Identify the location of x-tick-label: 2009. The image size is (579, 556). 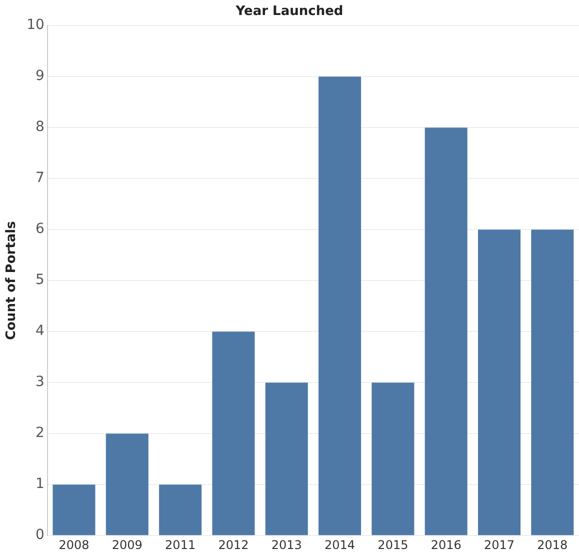
(127, 545).